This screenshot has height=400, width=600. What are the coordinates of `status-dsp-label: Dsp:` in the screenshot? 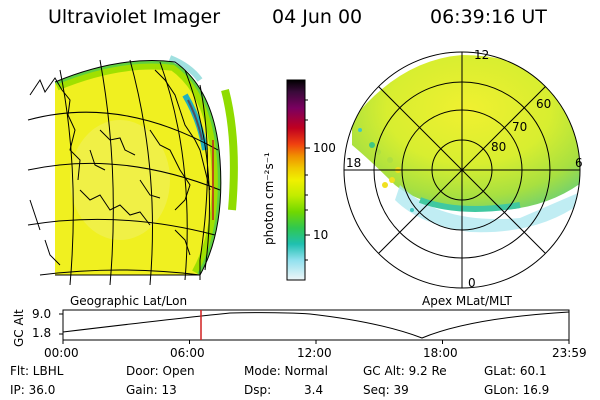 It's located at (258, 390).